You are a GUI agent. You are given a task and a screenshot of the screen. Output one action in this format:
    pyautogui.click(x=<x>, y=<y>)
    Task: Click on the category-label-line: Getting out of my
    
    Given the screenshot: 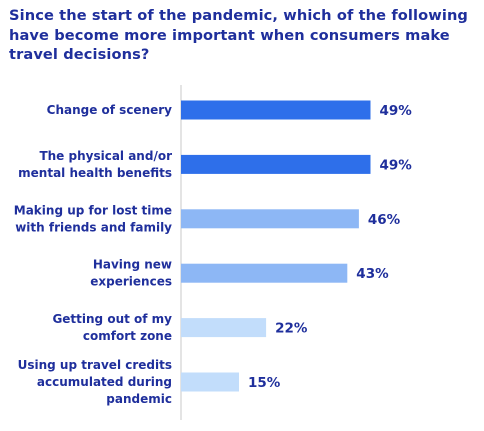 What is the action you would take?
    pyautogui.click(x=112, y=319)
    